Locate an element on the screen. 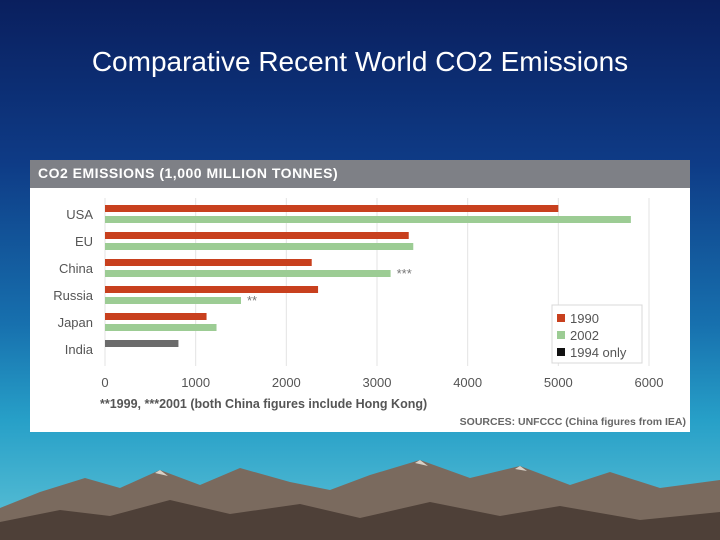 The image size is (720, 540). annotation-china: *** is located at coordinates (404, 273).